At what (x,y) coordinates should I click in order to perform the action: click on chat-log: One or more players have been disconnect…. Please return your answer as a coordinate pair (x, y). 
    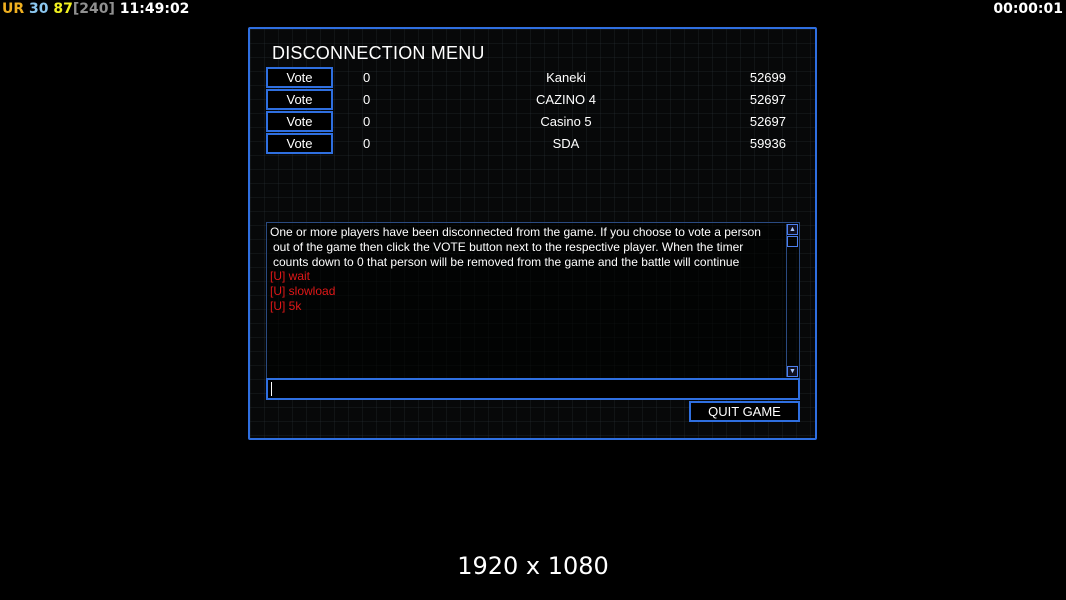
    Looking at the image, I should click on (533, 300).